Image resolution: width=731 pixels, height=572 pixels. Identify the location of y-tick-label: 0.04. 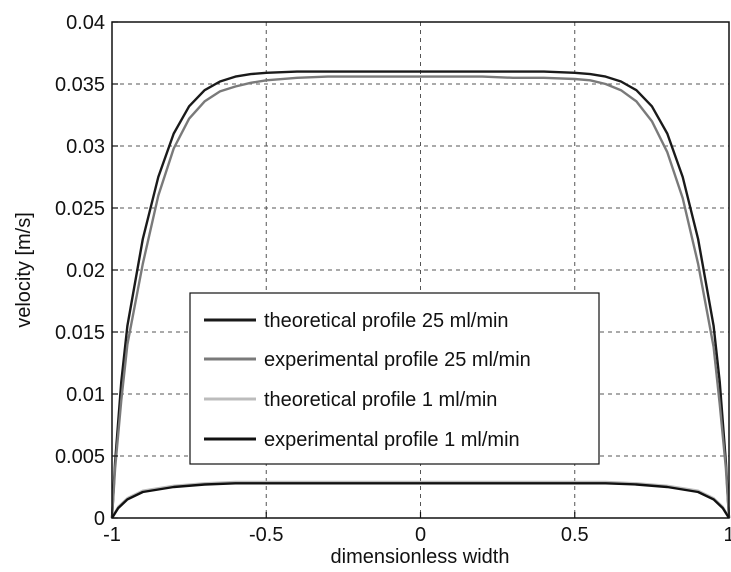
(85, 23).